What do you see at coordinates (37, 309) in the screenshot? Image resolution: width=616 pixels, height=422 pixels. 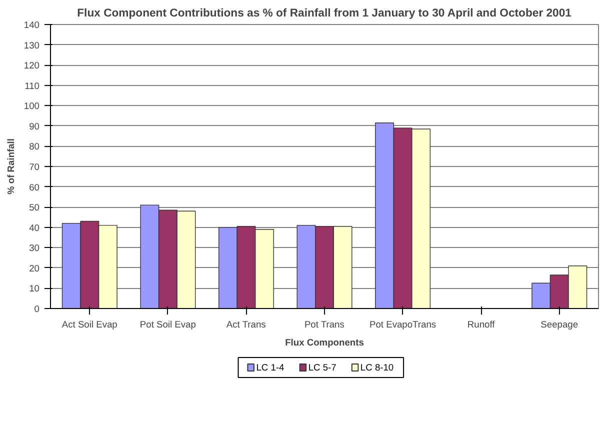 I see `y-tick-label: 0` at bounding box center [37, 309].